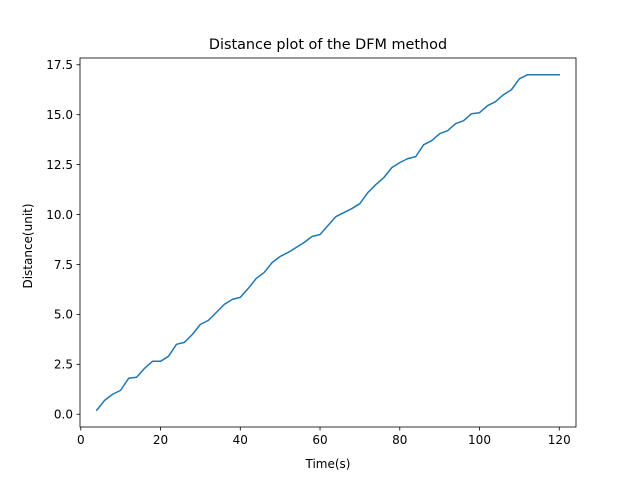  What do you see at coordinates (59, 65) in the screenshot?
I see `y-tick-label: 17.5` at bounding box center [59, 65].